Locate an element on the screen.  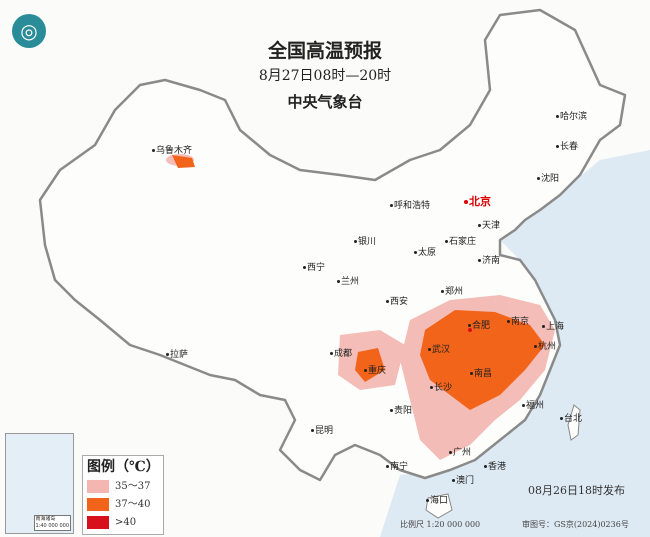
issuer: 中央气象台 is located at coordinates (325, 102).